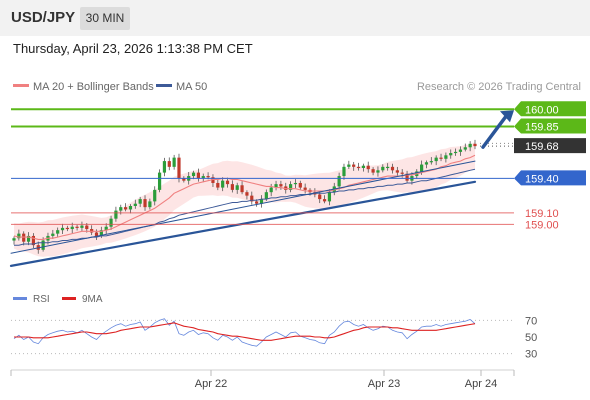 Image resolution: width=590 pixels, height=400 pixels. Describe the element at coordinates (164, 85) in the screenshot. I see `ma50-swatch` at that location.